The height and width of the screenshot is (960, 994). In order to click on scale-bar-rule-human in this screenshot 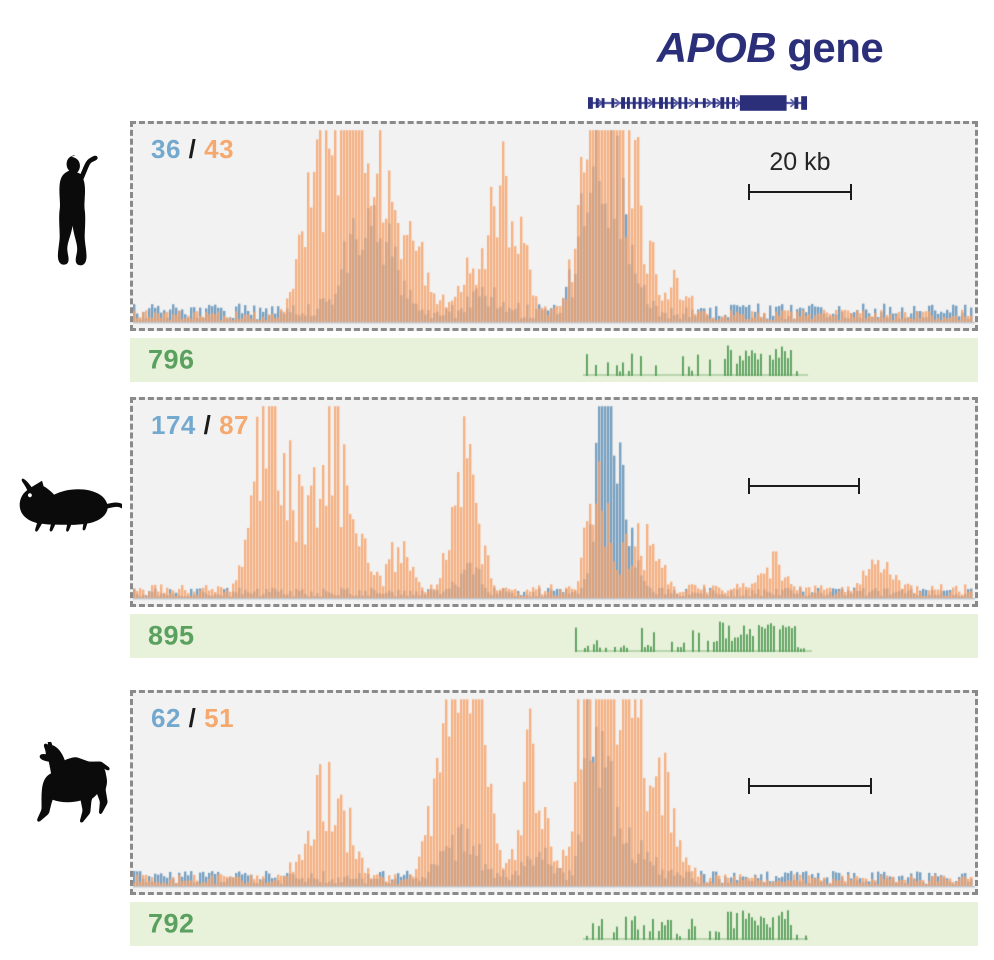, I will do `click(800, 192)`.